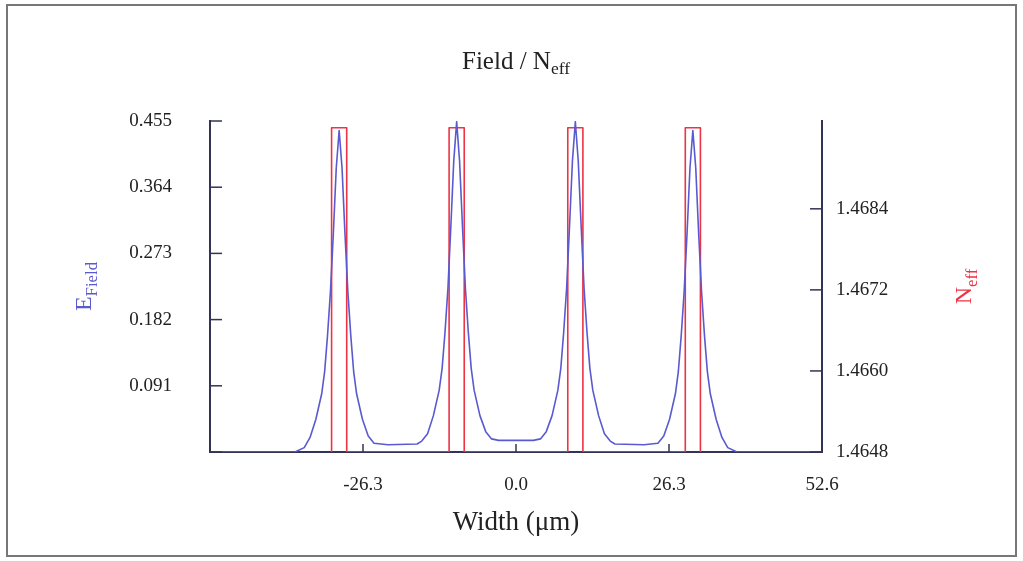 This screenshot has height=561, width=1023. I want to click on x-tick-label: 52.6, so click(822, 484).